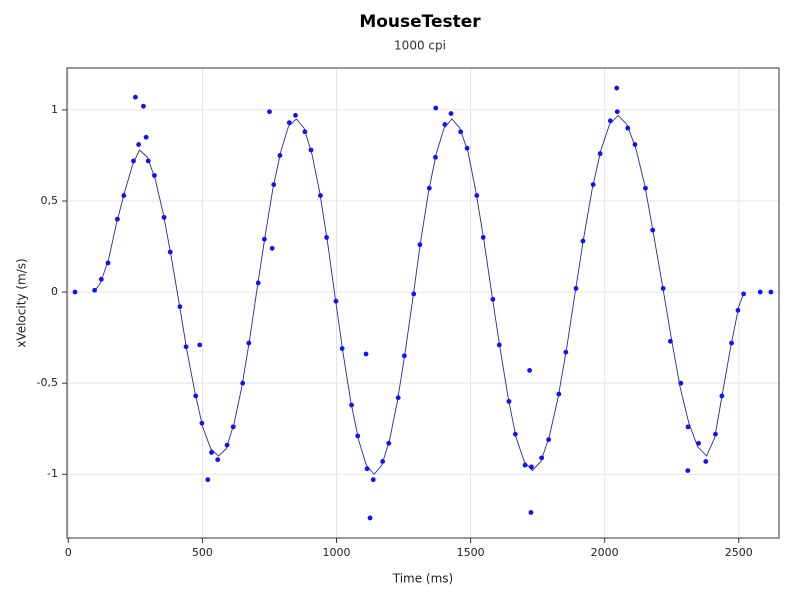  I want to click on x-tick-label: 2000, so click(605, 552).